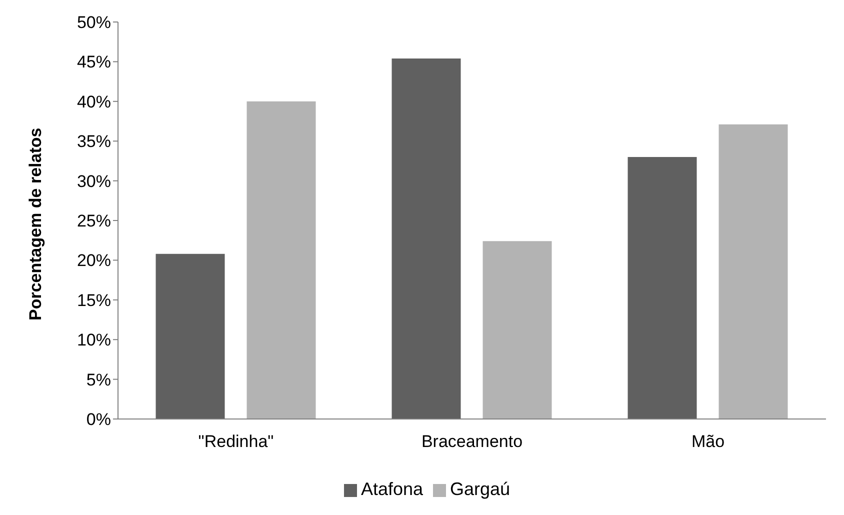 This screenshot has height=515, width=844. Describe the element at coordinates (93, 181) in the screenshot. I see `y-tick-label: 30%` at that location.